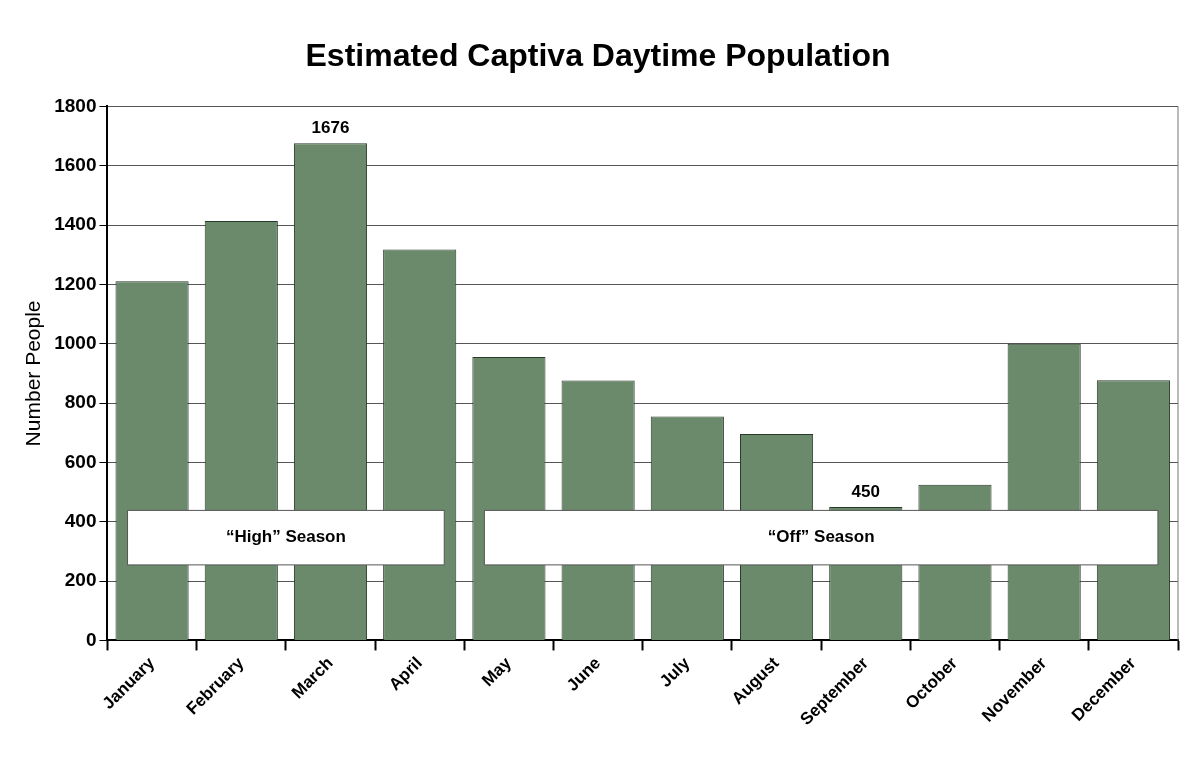 This screenshot has height=758, width=1204. I want to click on y-tick-label: 800, so click(80, 402).